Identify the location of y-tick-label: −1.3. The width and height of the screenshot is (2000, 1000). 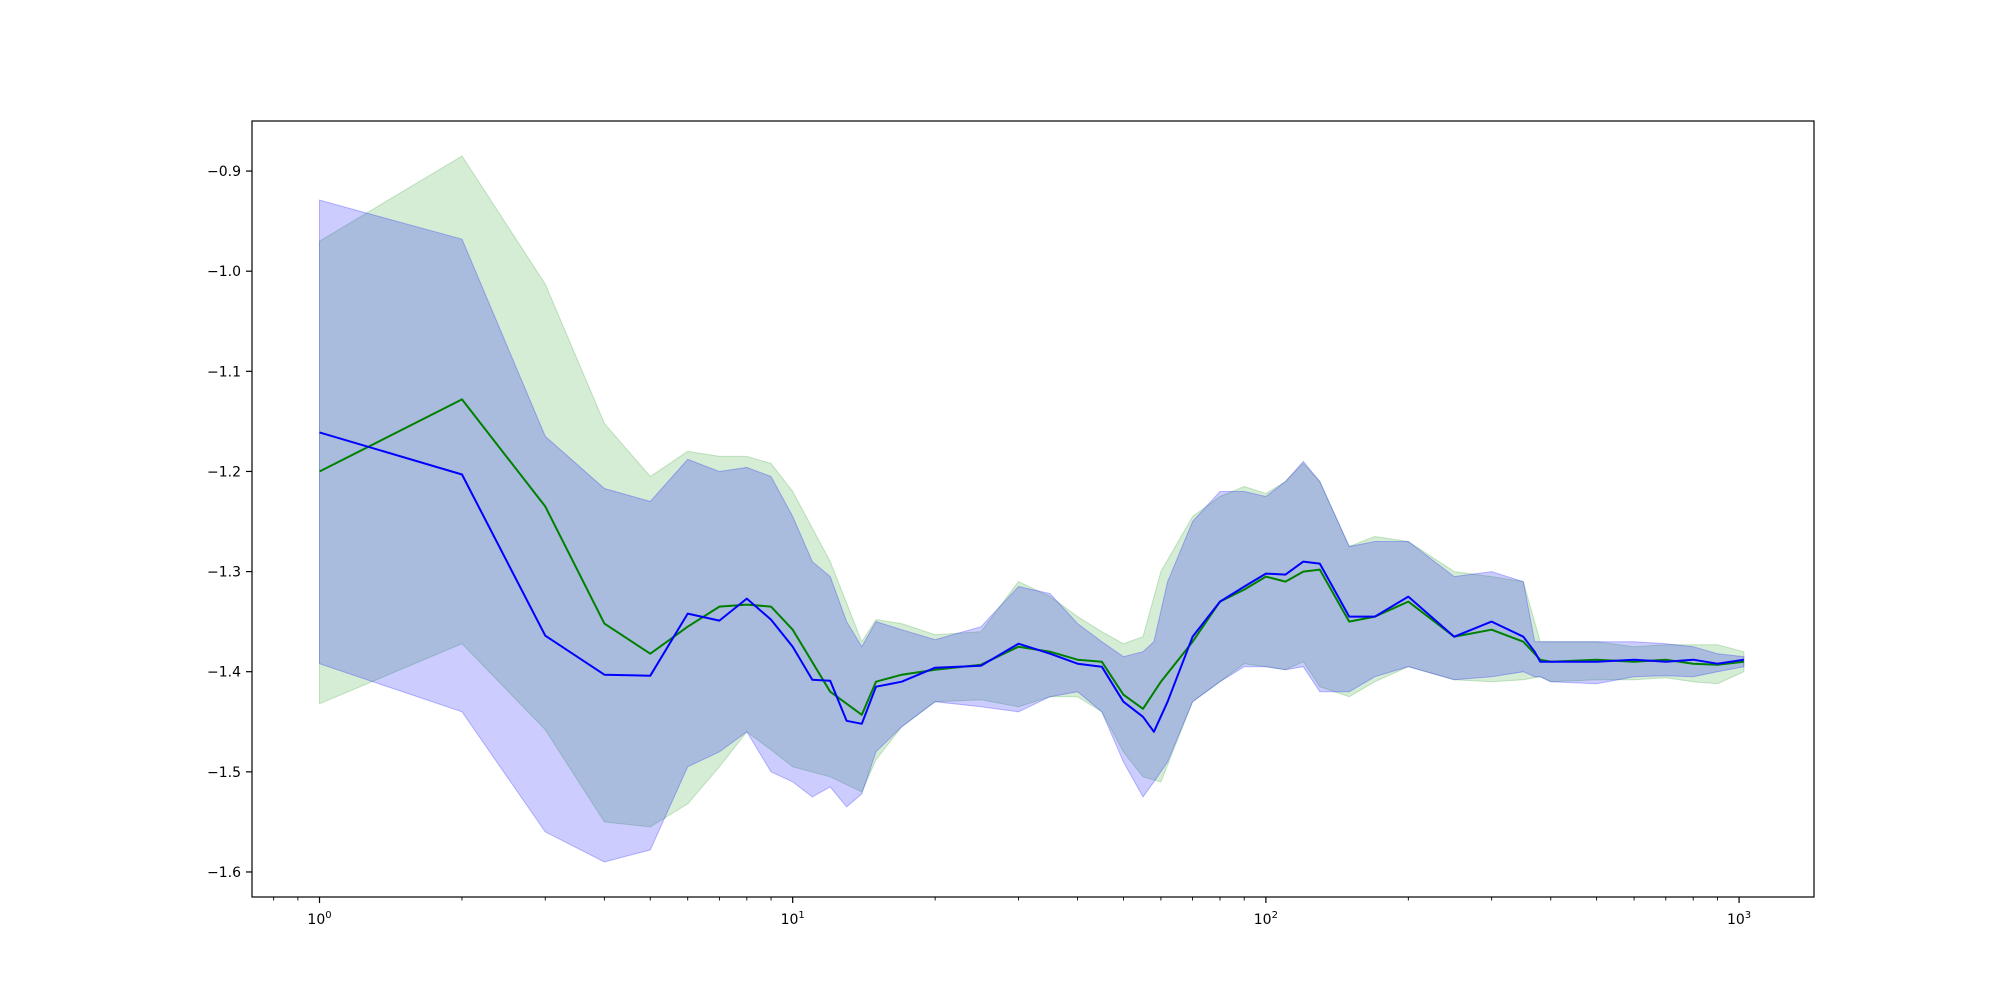
(224, 573).